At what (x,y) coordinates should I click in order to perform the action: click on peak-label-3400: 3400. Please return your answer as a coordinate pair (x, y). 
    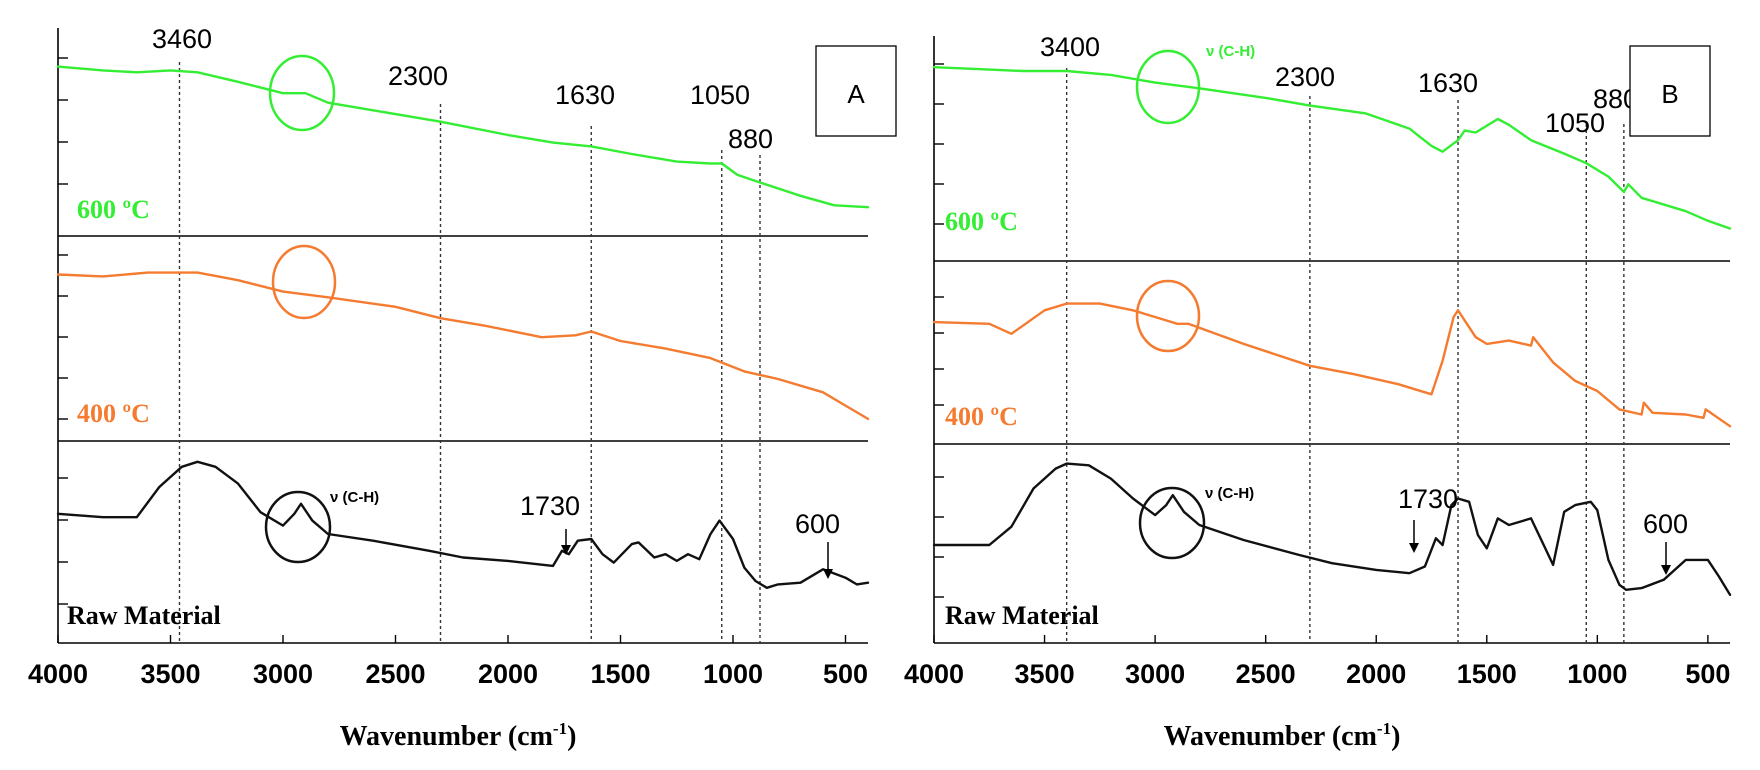
    Looking at the image, I should click on (1070, 47).